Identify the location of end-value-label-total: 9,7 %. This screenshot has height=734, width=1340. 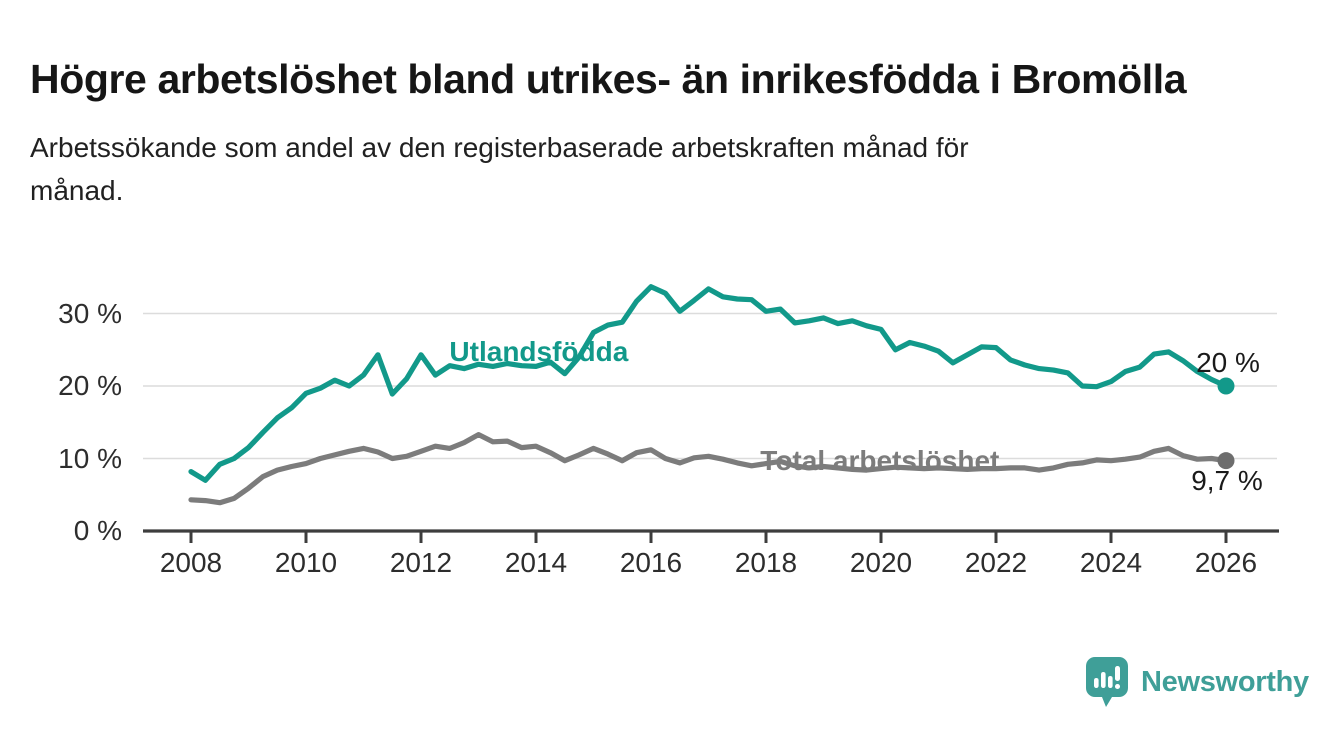
(1227, 480).